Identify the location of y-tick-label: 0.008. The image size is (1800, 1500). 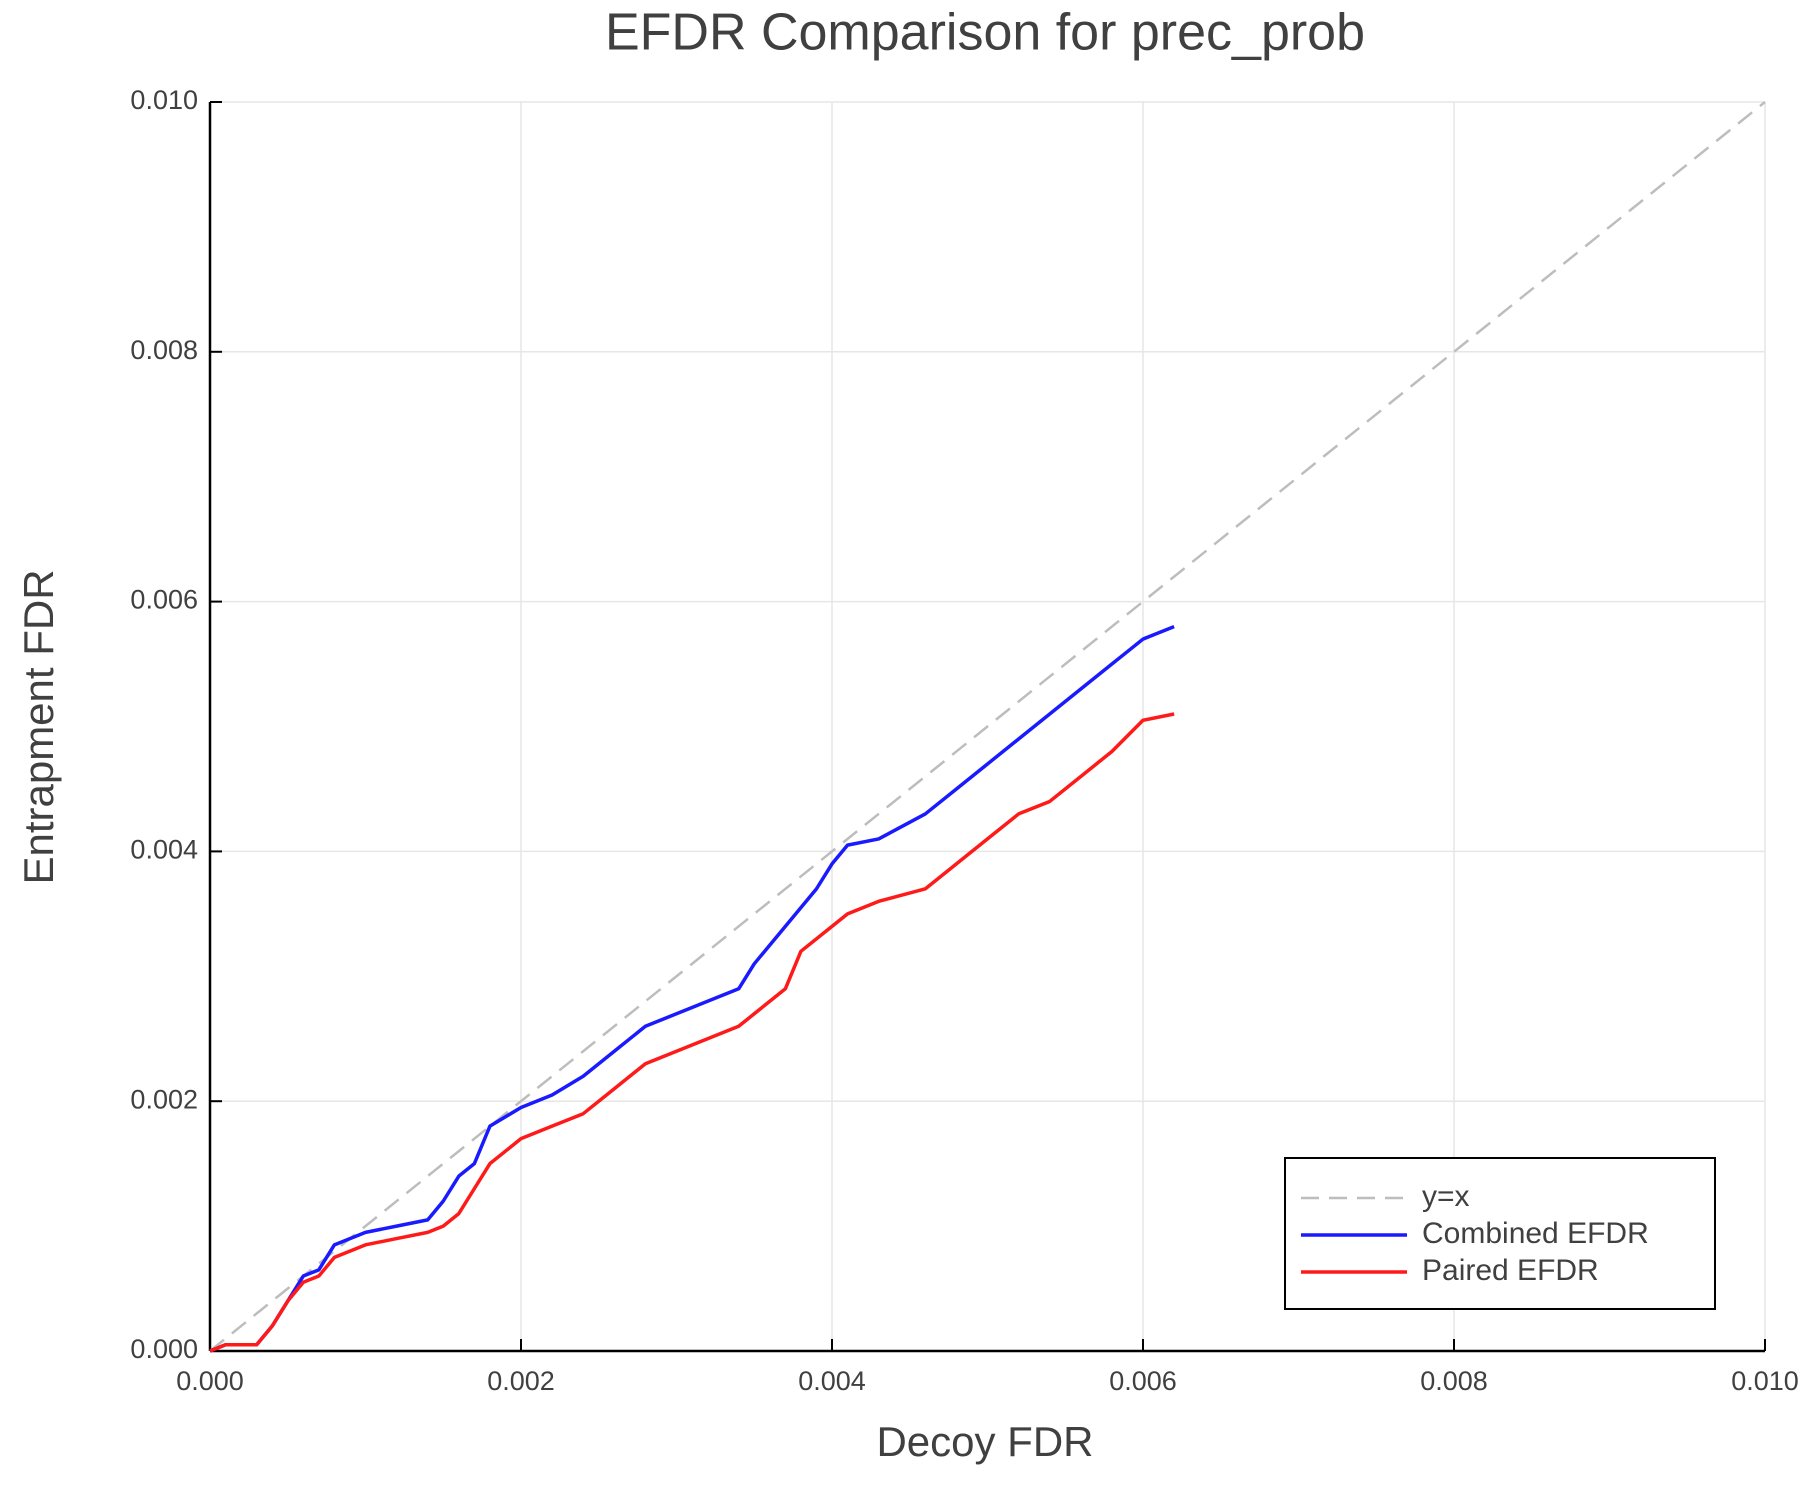
(164, 350).